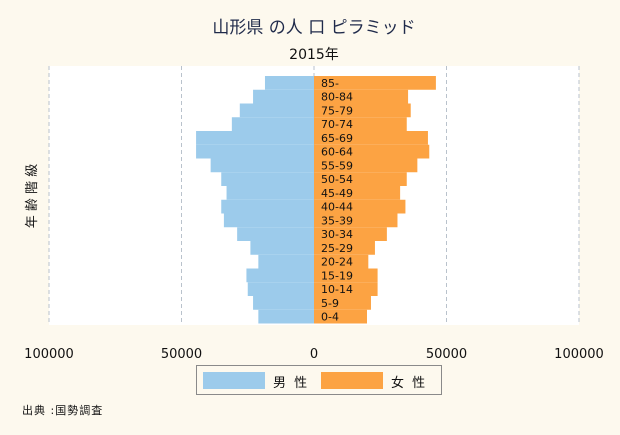 The image size is (620, 435). I want to click on legend: 男 性 女 性, so click(319, 380).